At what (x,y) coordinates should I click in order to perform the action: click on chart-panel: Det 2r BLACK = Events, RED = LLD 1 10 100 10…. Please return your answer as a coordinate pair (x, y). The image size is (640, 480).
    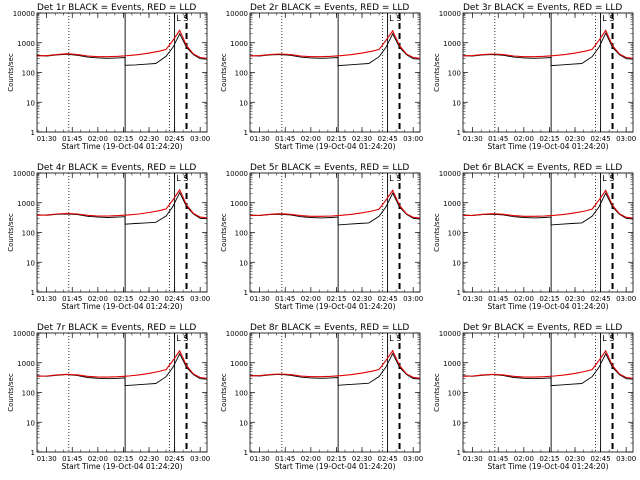
    Looking at the image, I should click on (321, 77).